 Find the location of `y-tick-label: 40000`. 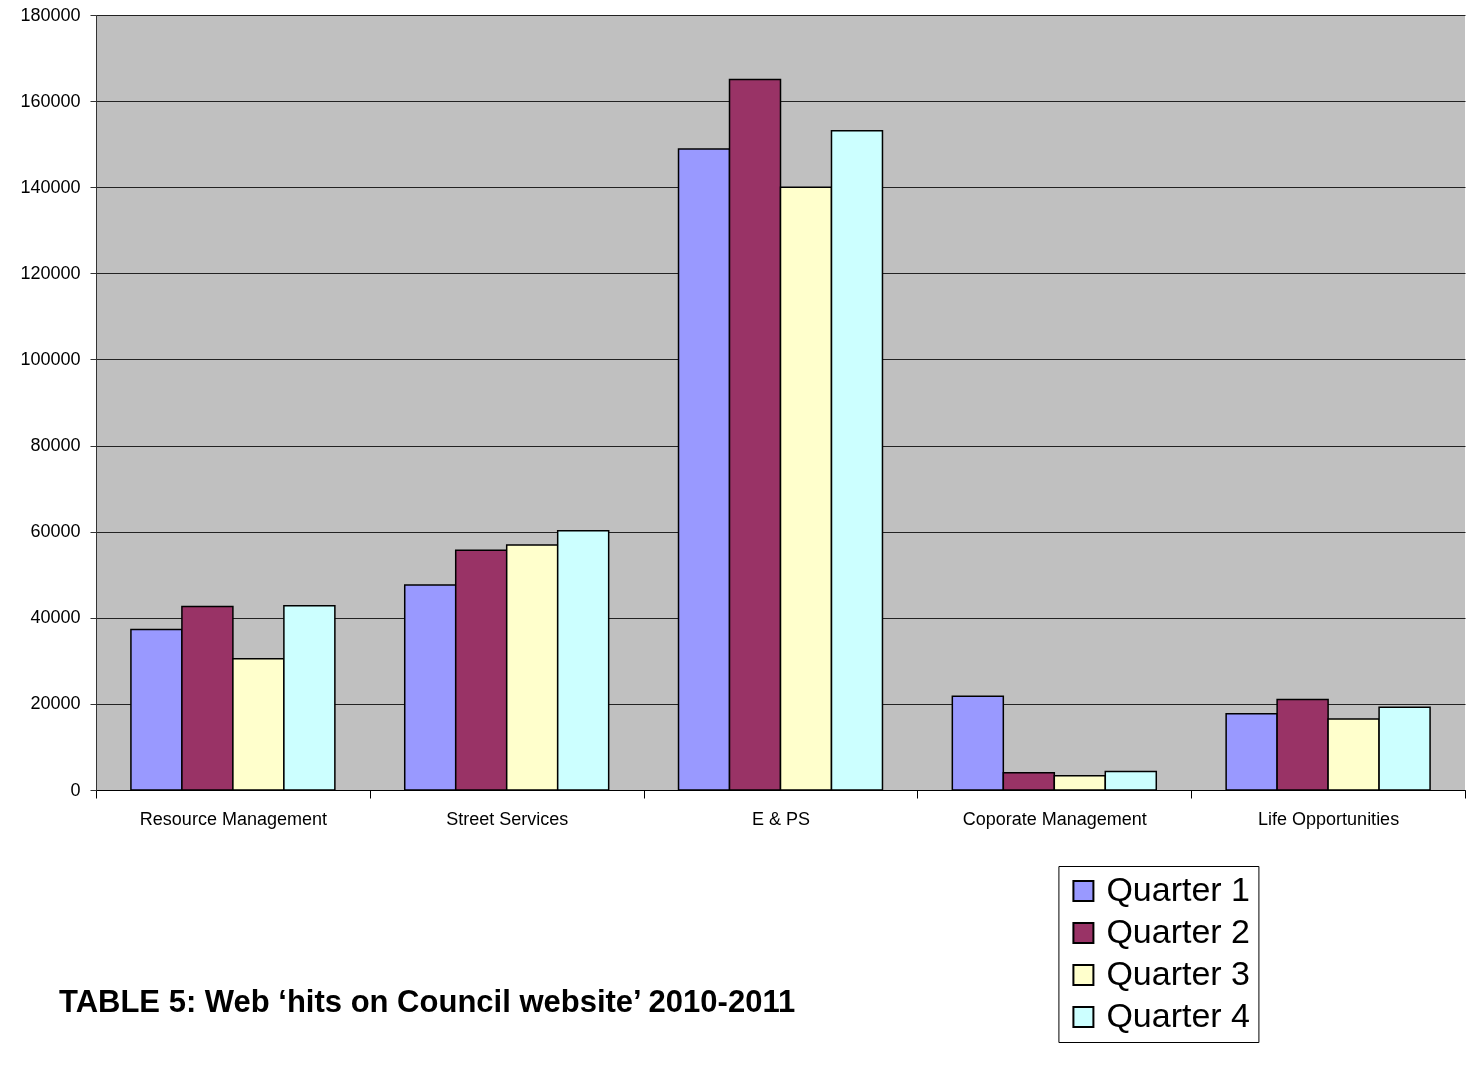

y-tick-label: 40000 is located at coordinates (55, 617).